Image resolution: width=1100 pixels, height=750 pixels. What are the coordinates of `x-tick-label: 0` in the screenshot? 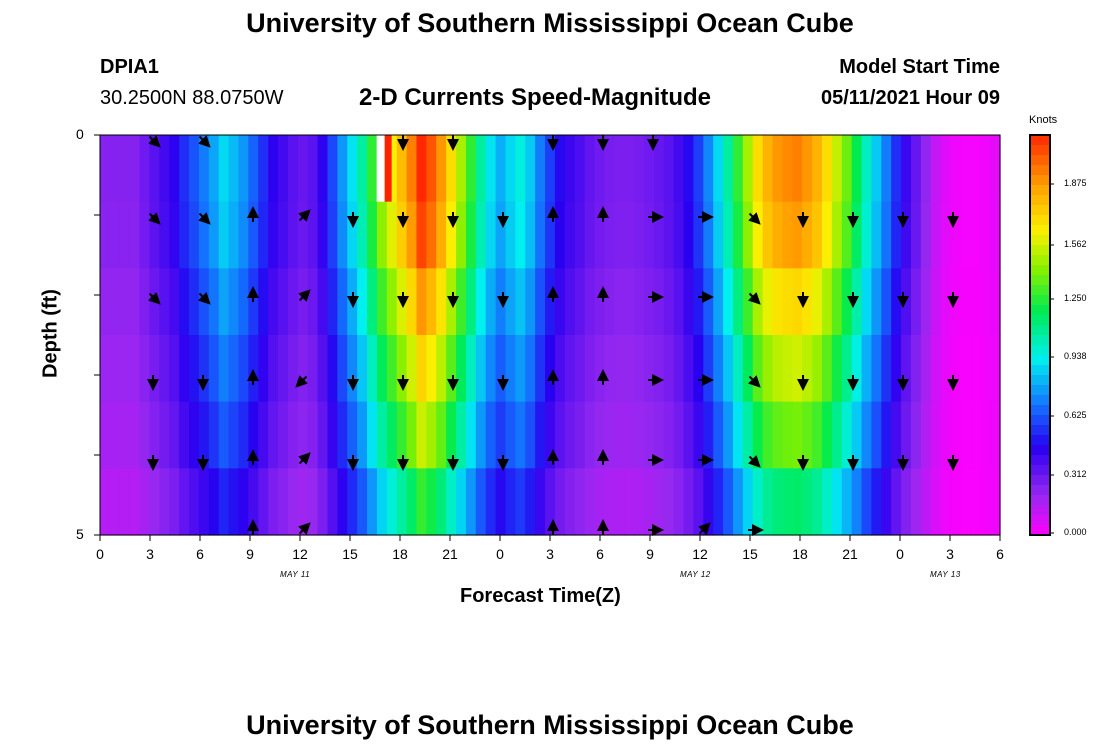 It's located at (100, 554).